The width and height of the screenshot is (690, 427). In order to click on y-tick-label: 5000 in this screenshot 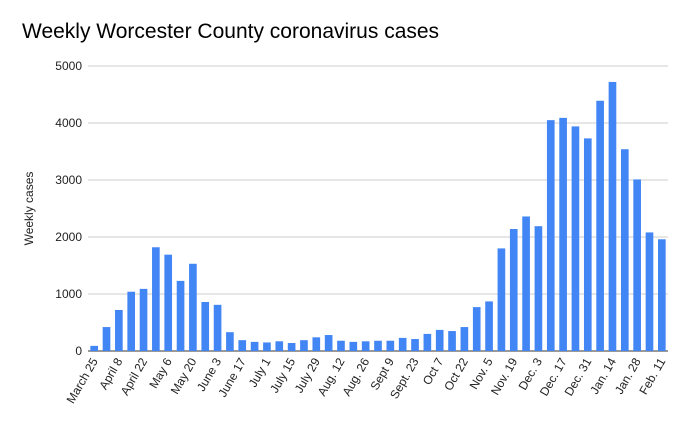, I will do `click(68, 66)`.